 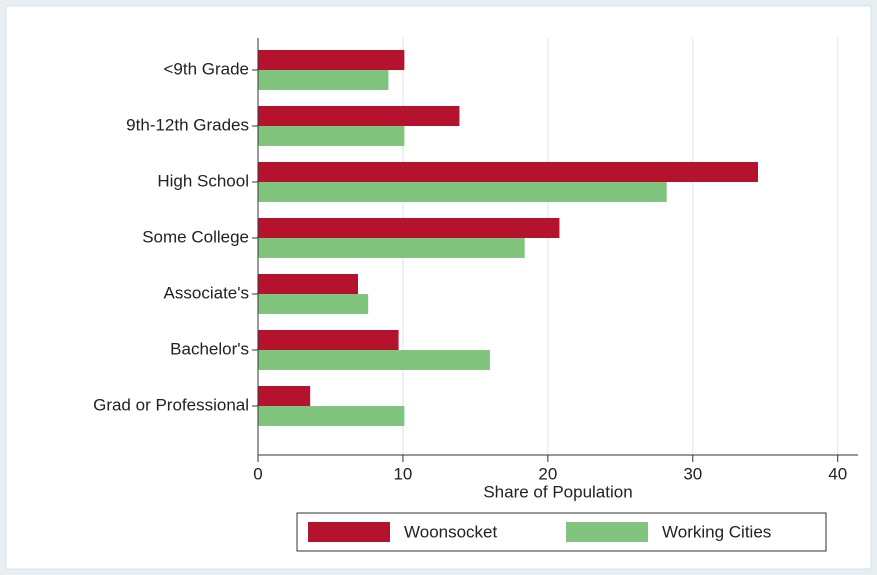 I want to click on y-tick-label: High School, so click(x=203, y=180).